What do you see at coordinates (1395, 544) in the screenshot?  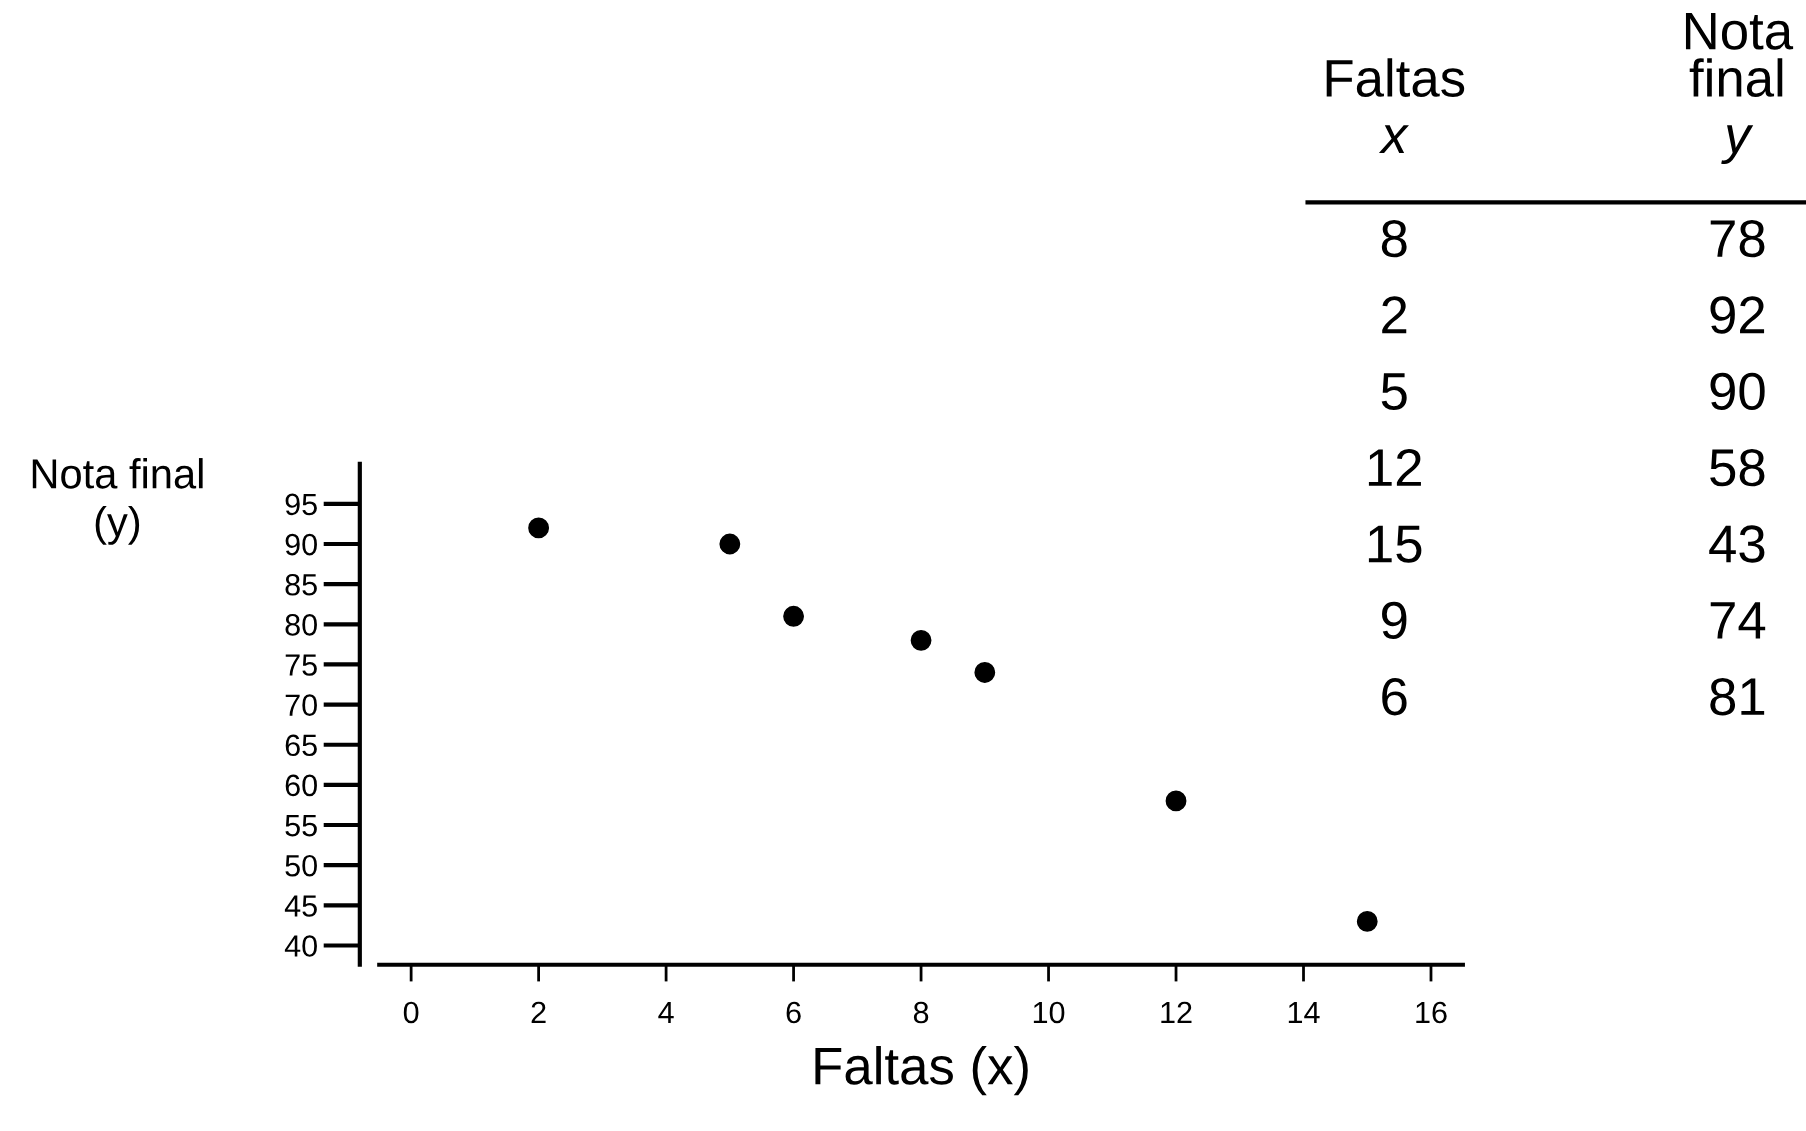 I see `annotation: 15` at bounding box center [1395, 544].